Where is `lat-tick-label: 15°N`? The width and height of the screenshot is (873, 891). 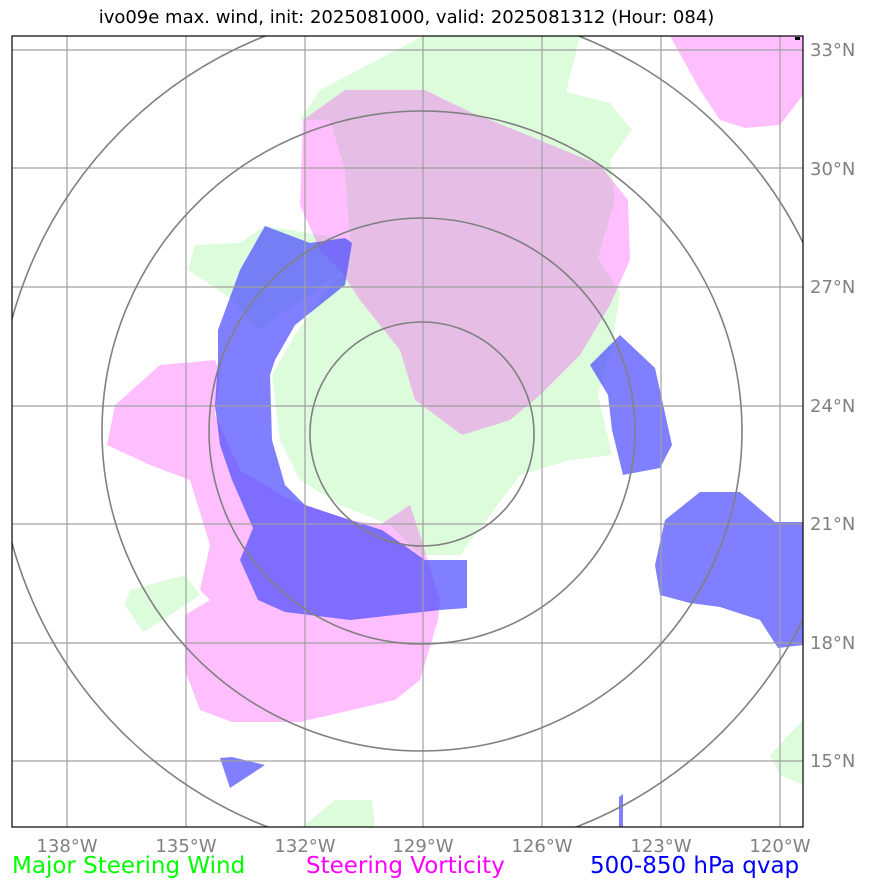 lat-tick-label: 15°N is located at coordinates (832, 761).